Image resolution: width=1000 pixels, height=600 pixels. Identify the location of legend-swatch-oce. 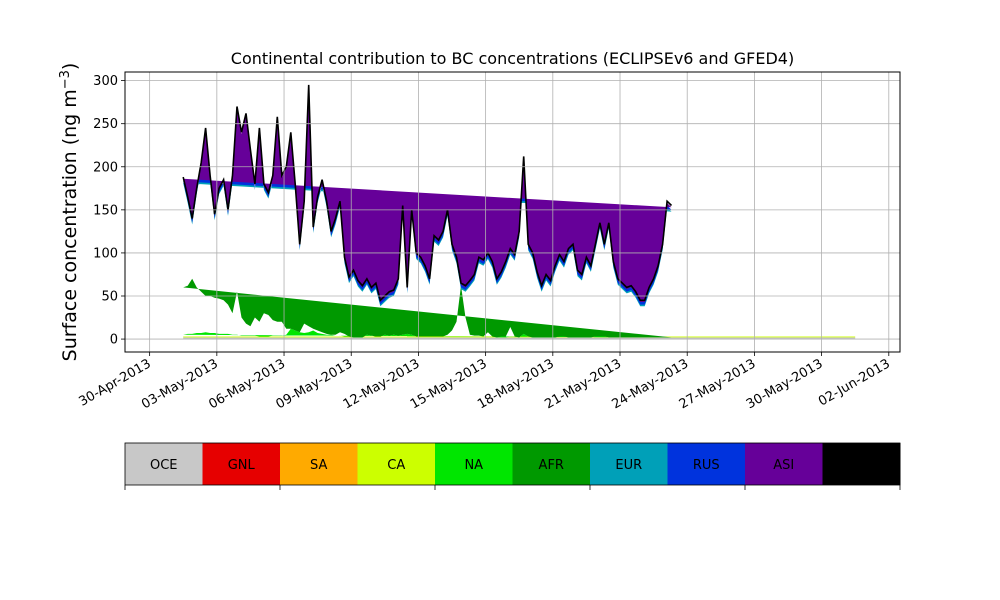
(164, 464).